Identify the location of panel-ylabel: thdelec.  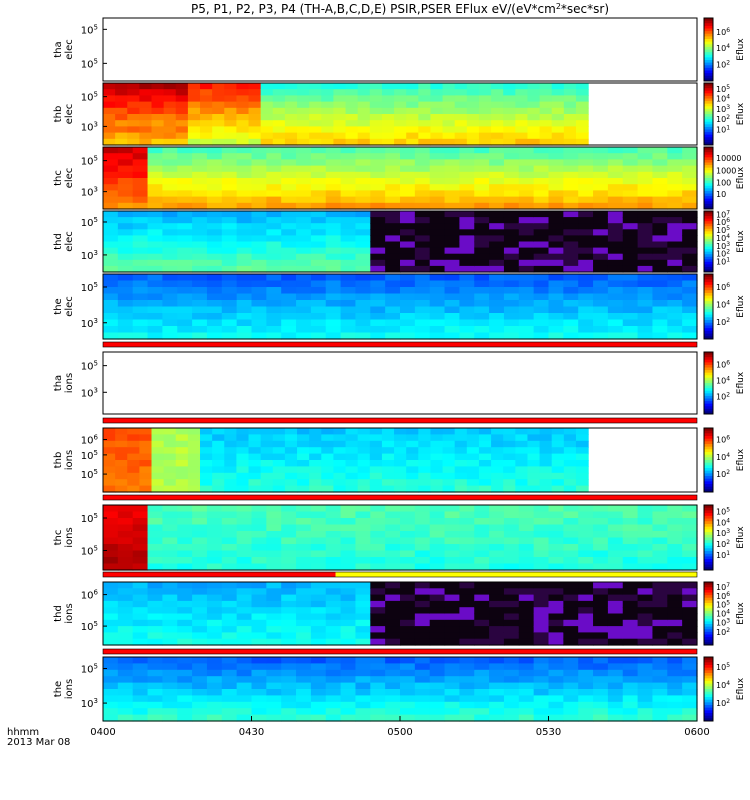
(64, 241).